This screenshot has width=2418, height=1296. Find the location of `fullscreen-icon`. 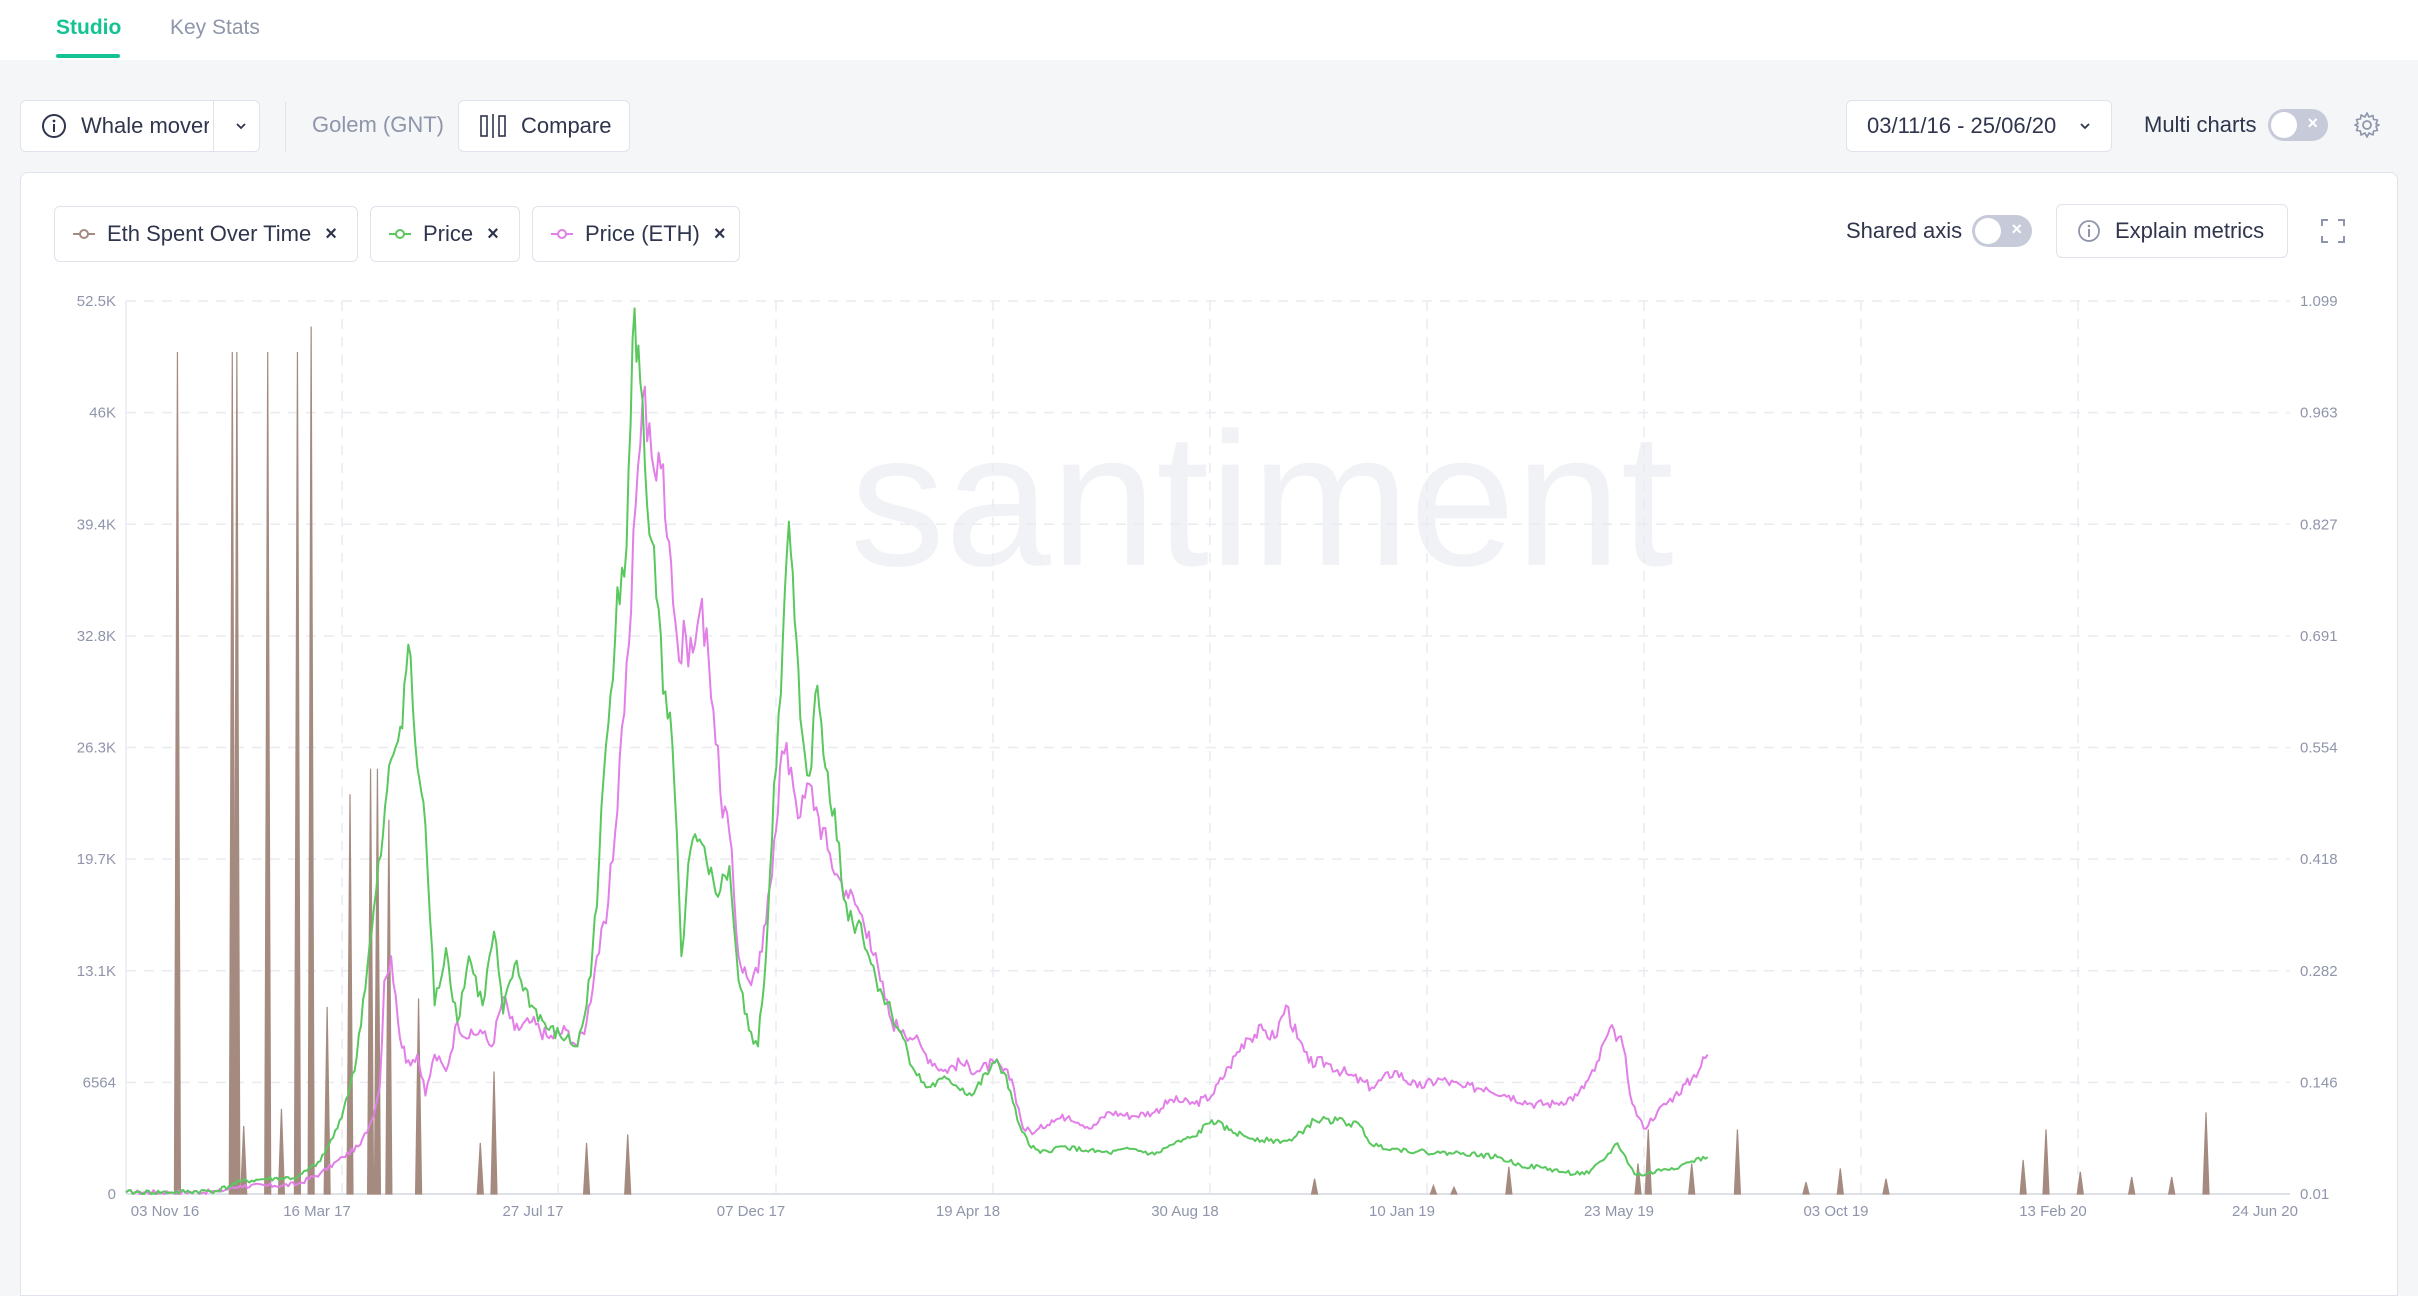

fullscreen-icon is located at coordinates (2333, 231).